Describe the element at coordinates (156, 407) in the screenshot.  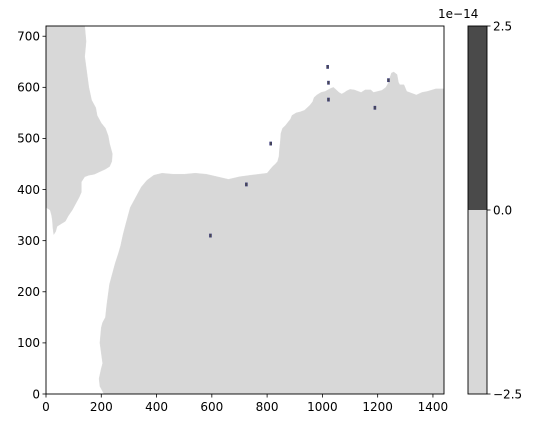
I see `x-tick-label: 400` at that location.